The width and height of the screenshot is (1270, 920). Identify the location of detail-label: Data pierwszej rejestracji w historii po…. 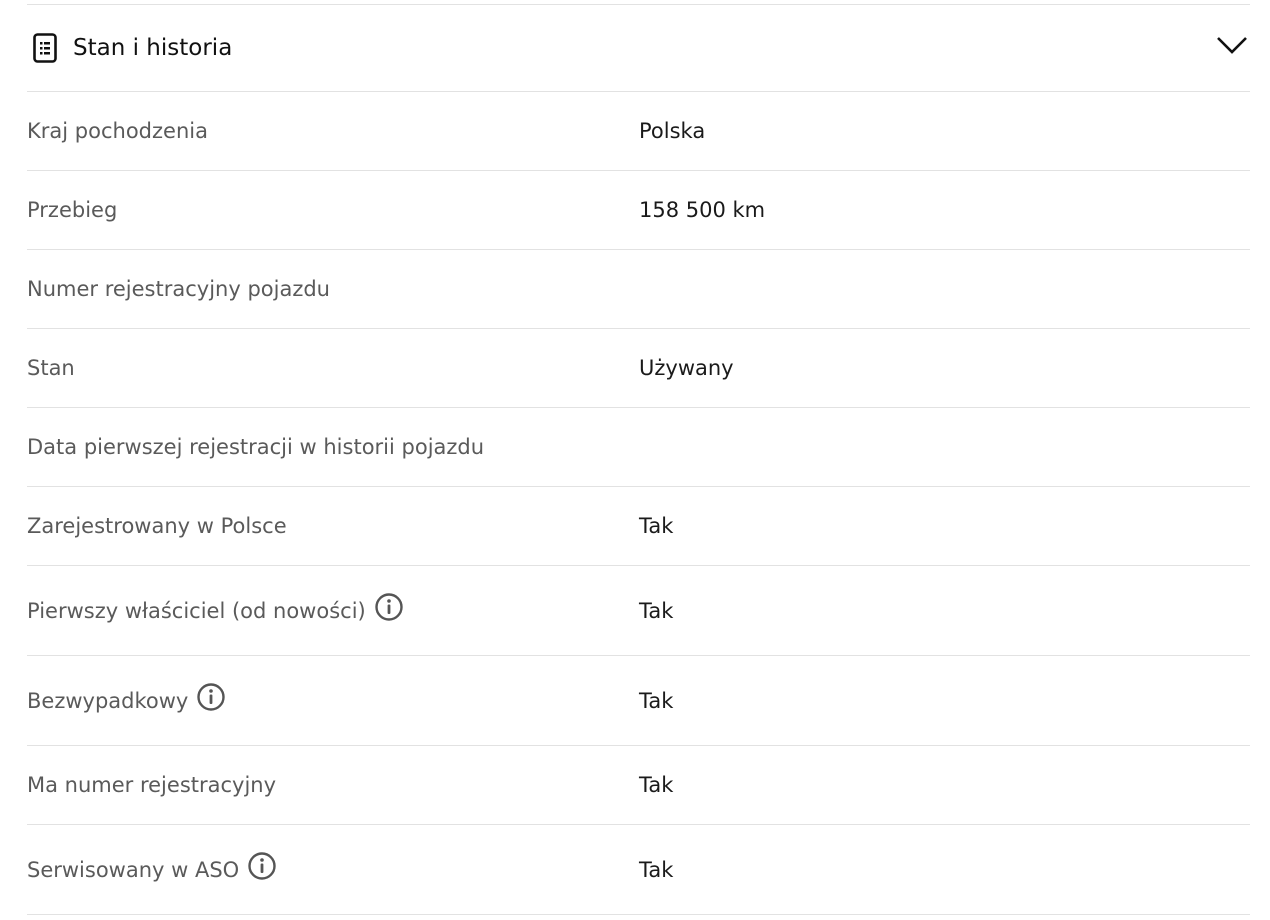
(256, 447).